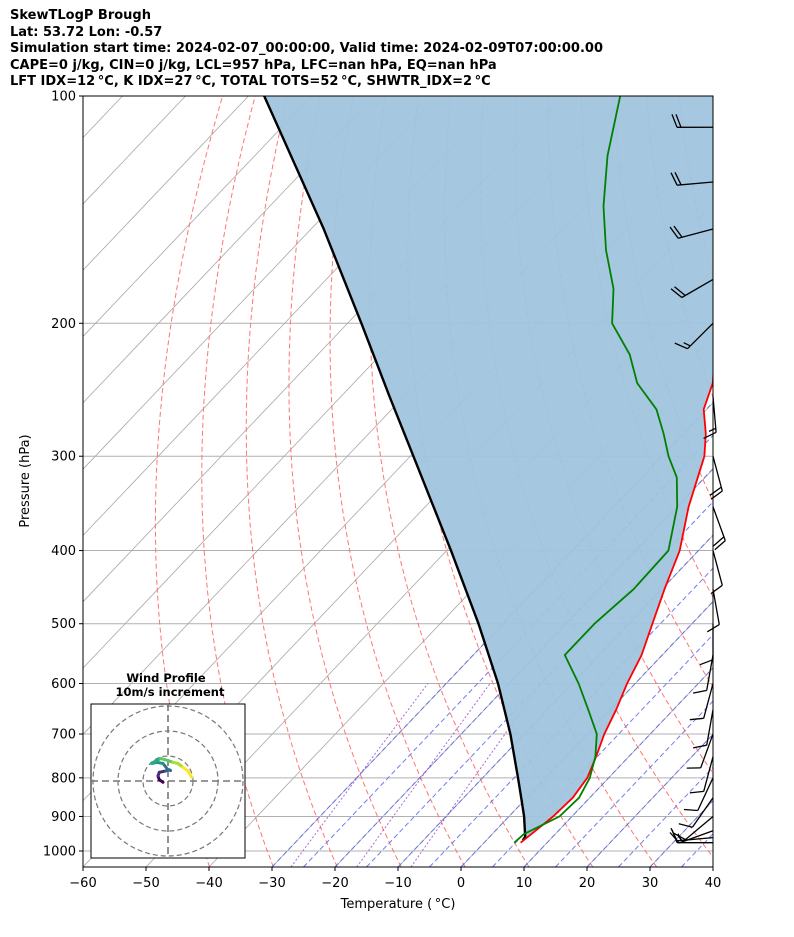 This screenshot has width=794, height=937. I want to click on x-tick-label: −50, so click(145, 883).